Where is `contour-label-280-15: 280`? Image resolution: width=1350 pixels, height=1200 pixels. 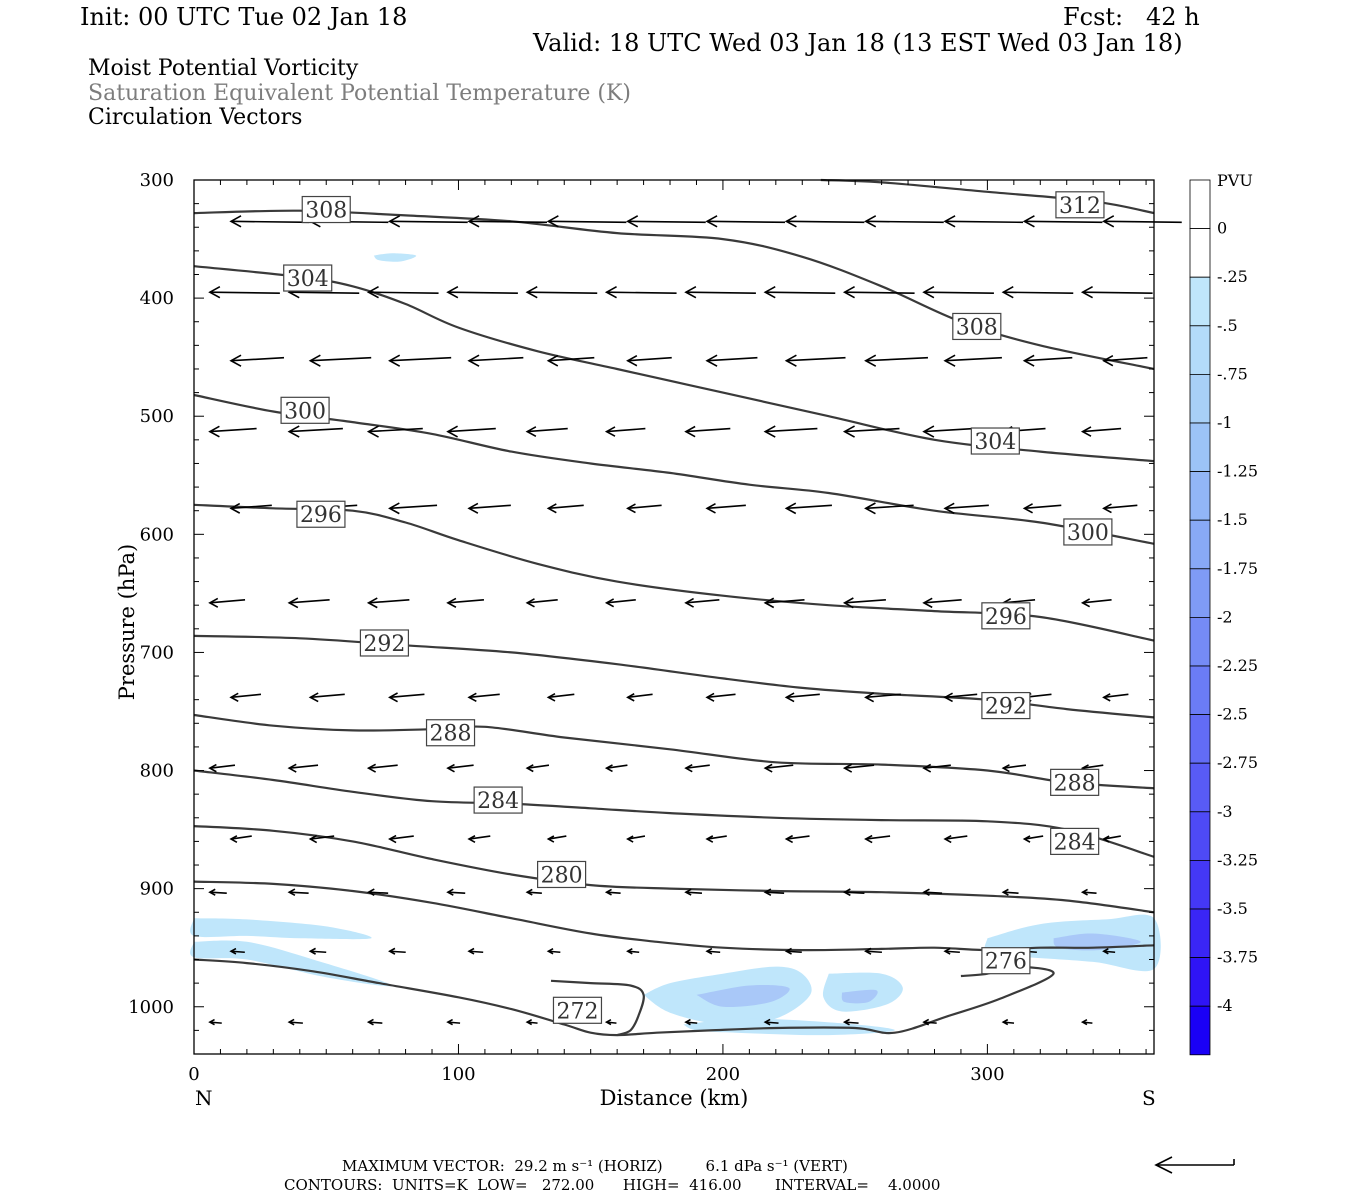 contour-label-280-15: 280 is located at coordinates (562, 874).